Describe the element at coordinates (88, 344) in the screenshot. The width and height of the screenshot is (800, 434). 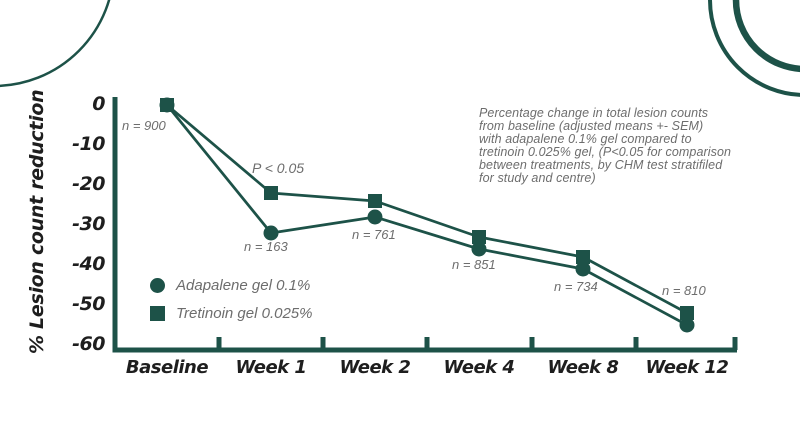
I see `y-tick-label: -60` at that location.